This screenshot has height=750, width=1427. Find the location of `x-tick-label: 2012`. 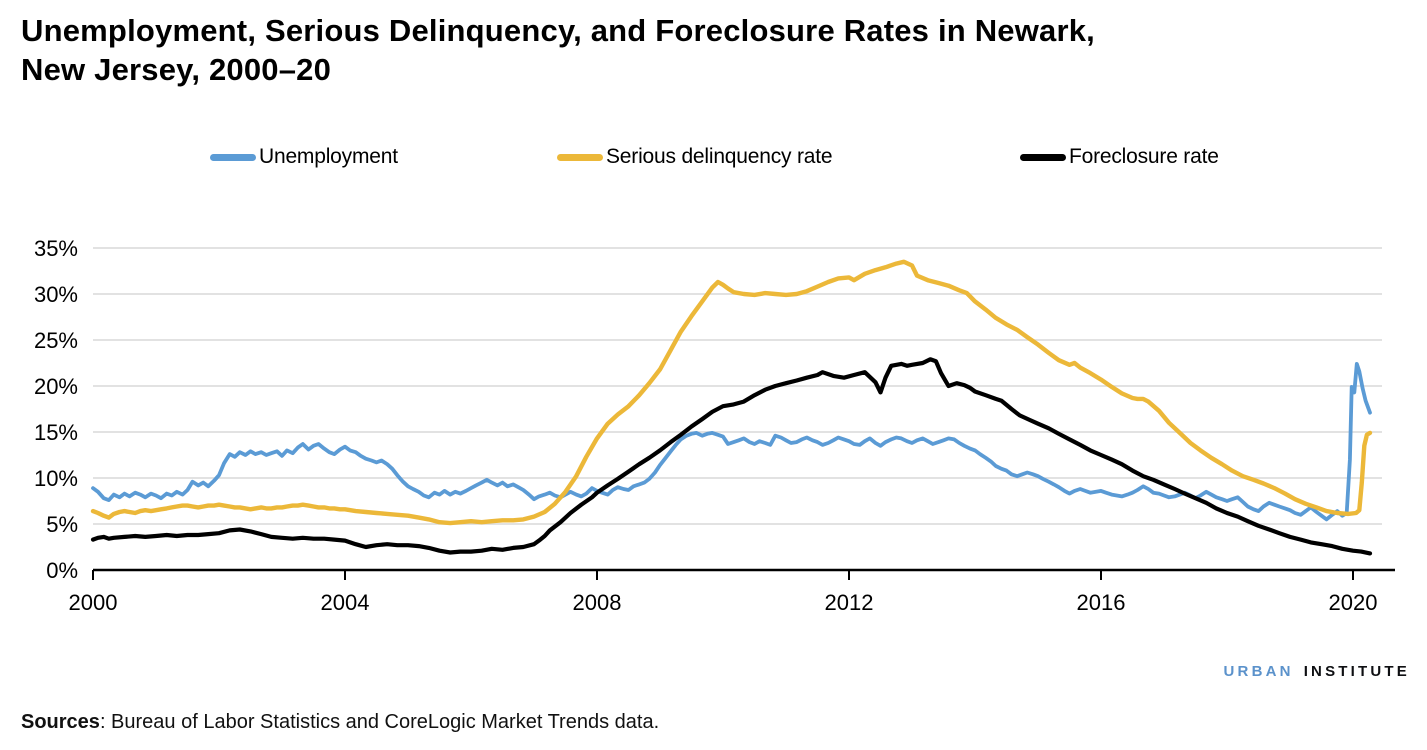

x-tick-label: 2012 is located at coordinates (849, 602).